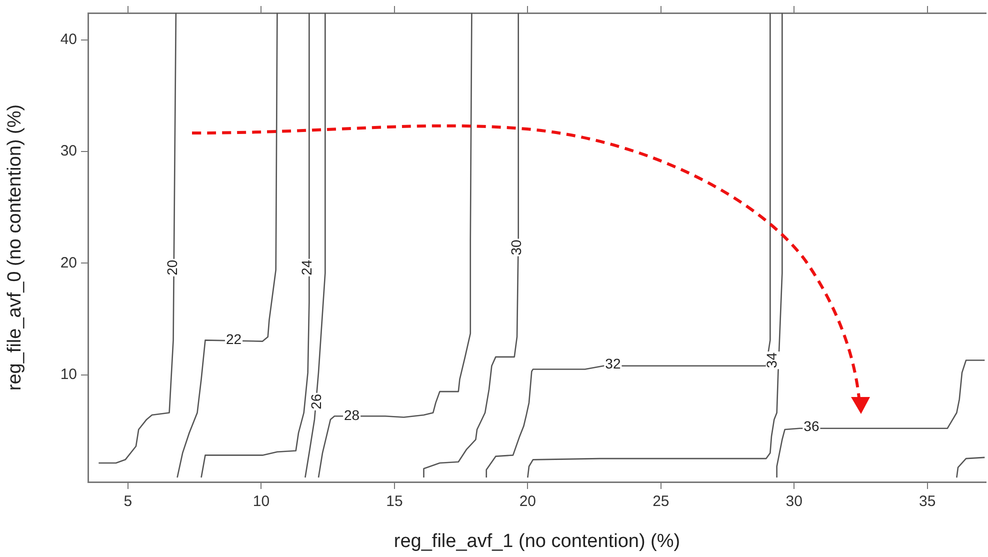  I want to click on x-tick-label: 15, so click(394, 501).